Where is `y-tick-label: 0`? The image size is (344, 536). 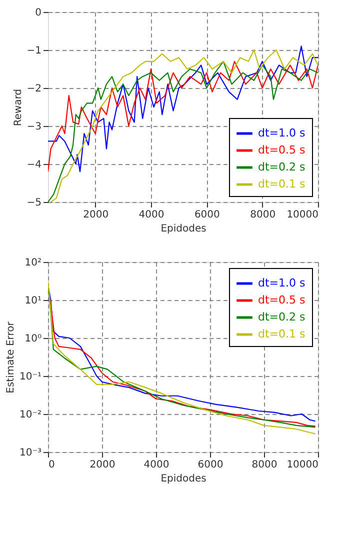
y-tick-label: 0 is located at coordinates (38, 13).